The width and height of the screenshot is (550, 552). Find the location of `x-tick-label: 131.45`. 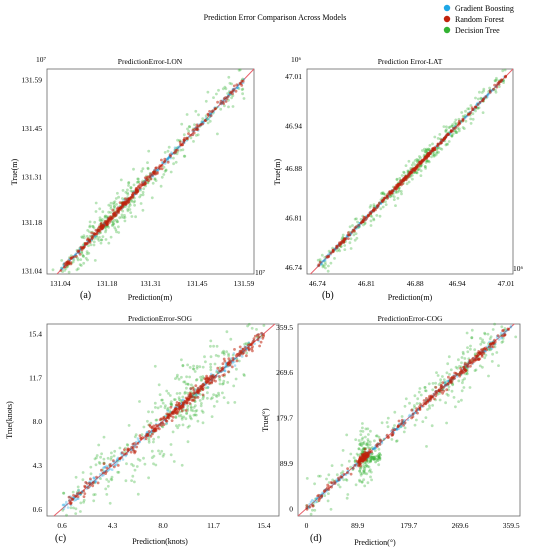

x-tick-label: 131.45 is located at coordinates (197, 283).